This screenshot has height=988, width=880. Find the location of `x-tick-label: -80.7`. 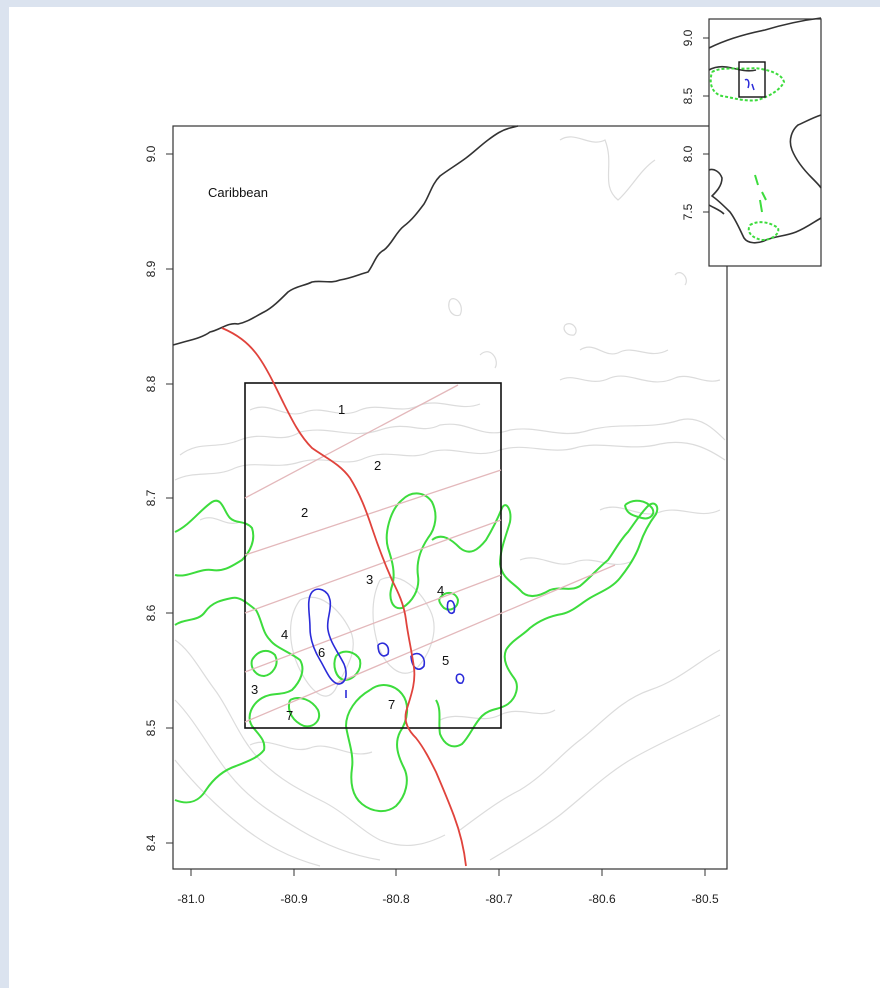

x-tick-label: -80.7 is located at coordinates (499, 899).